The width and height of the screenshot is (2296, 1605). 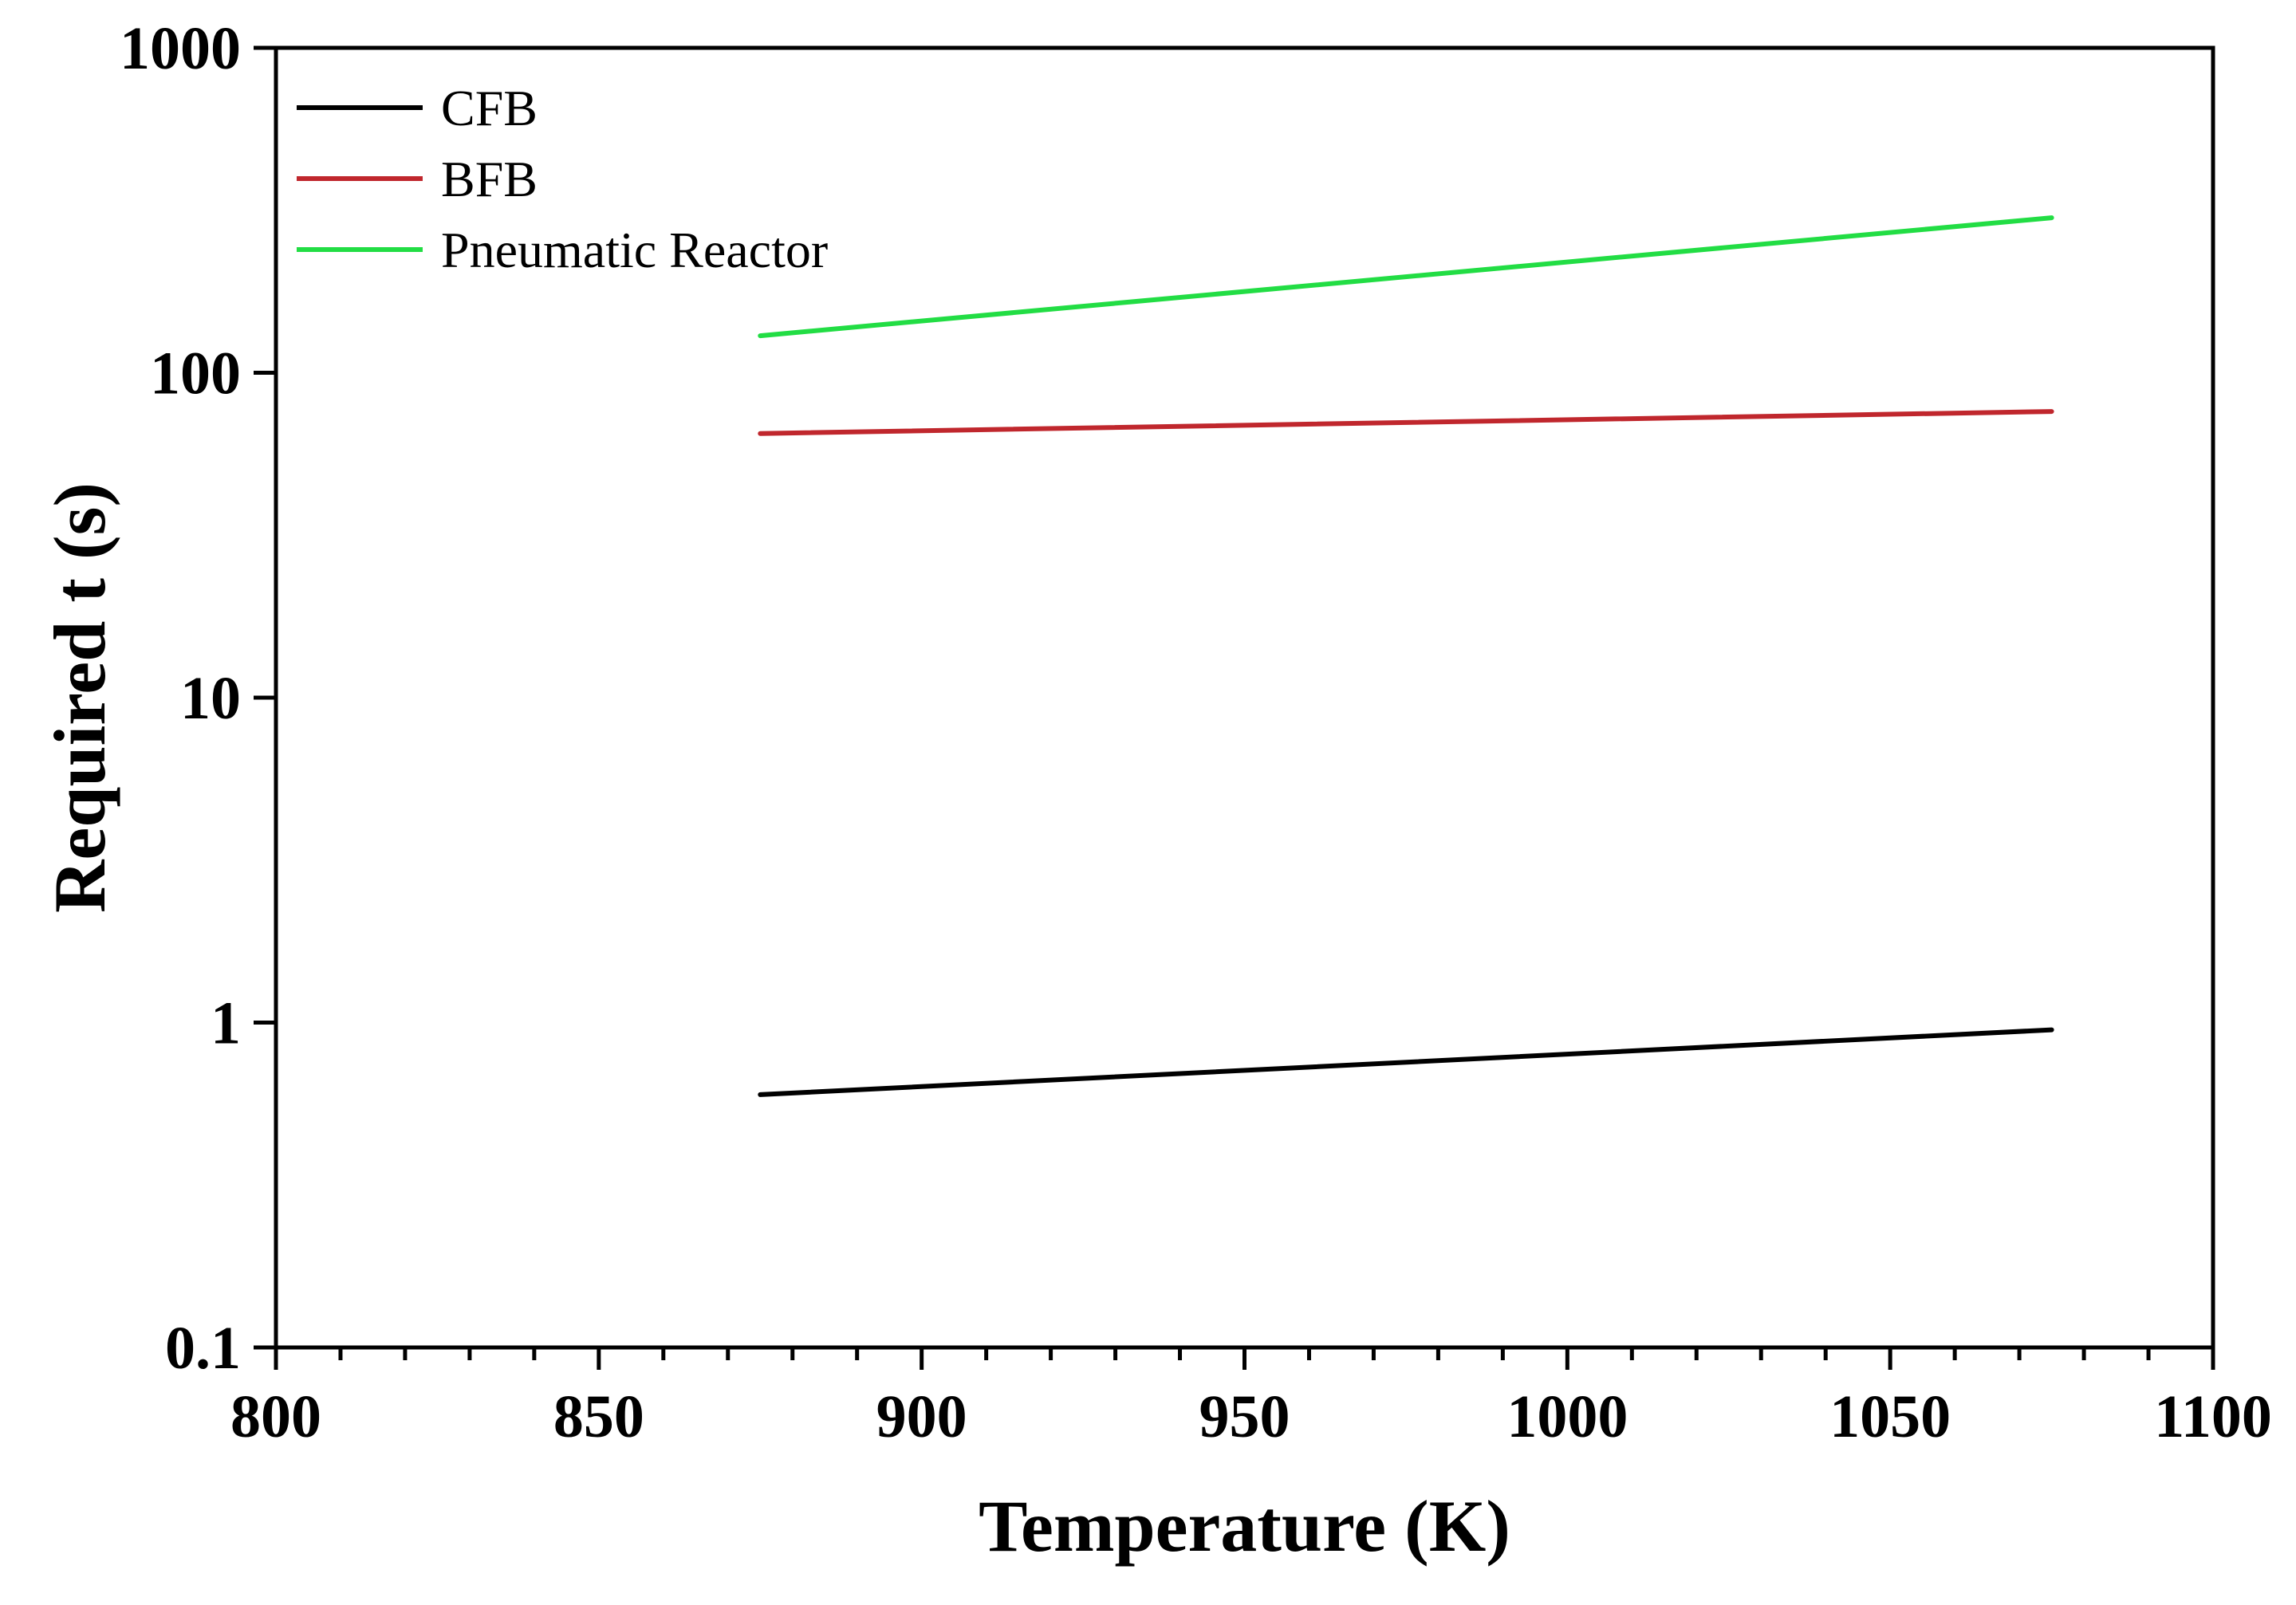 What do you see at coordinates (634, 250) in the screenshot?
I see `legend-label: Pneumatic Reactor` at bounding box center [634, 250].